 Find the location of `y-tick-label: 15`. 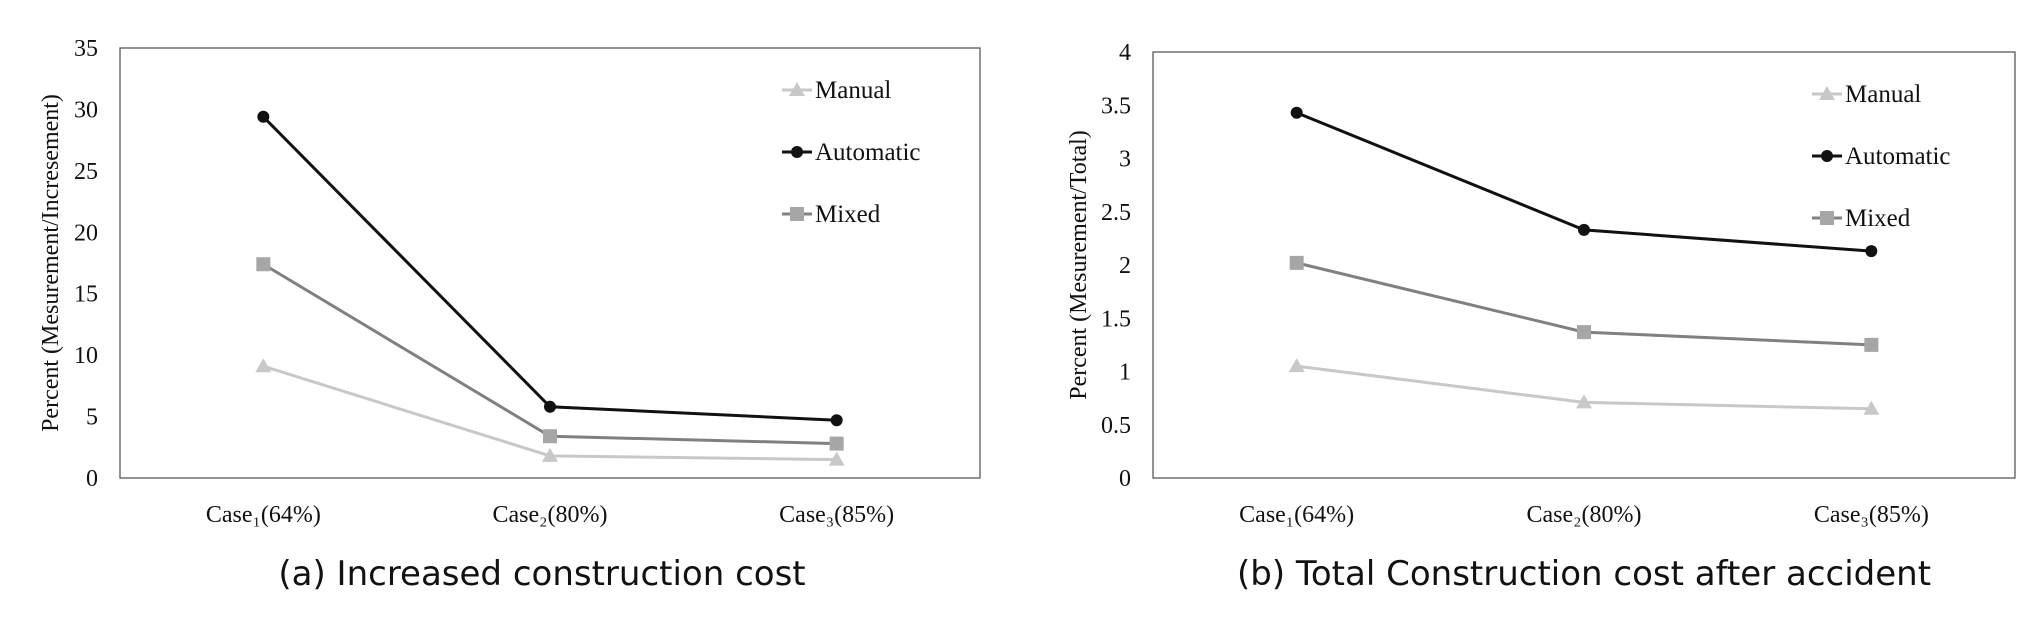

y-tick-label: 15 is located at coordinates (86, 295).